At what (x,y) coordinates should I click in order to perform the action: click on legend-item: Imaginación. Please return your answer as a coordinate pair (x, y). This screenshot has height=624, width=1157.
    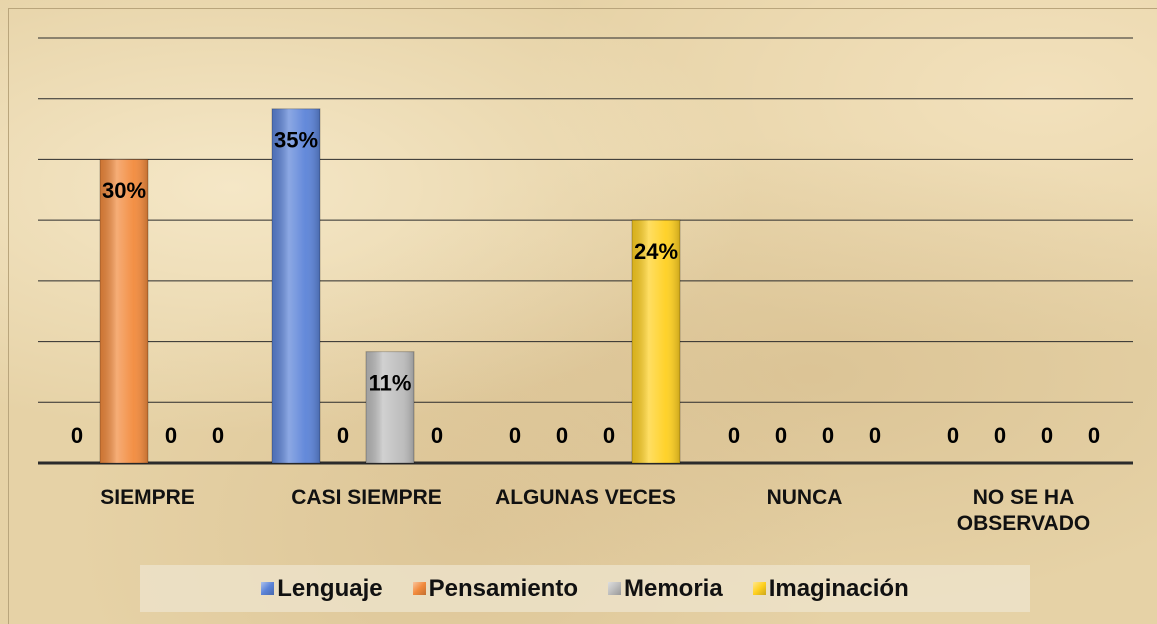
    Looking at the image, I should click on (830, 588).